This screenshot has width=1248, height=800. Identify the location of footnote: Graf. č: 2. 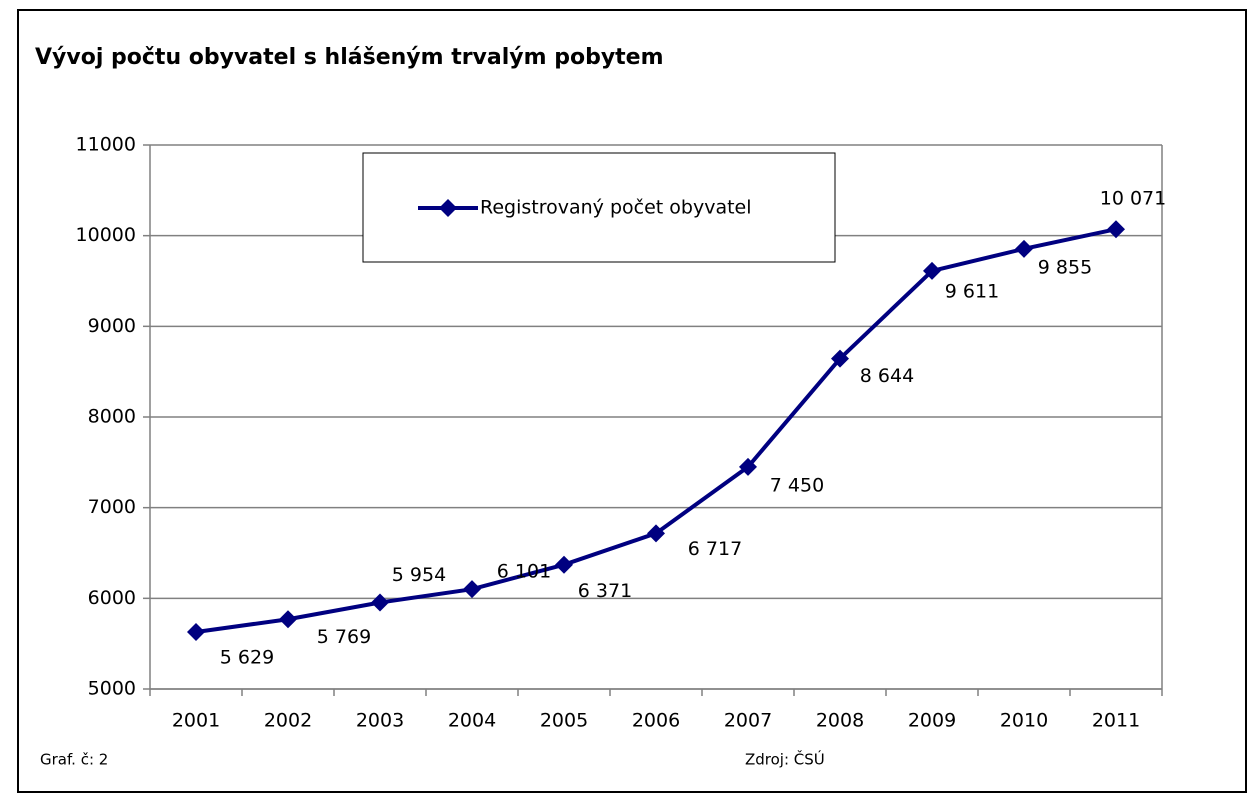
(74, 760).